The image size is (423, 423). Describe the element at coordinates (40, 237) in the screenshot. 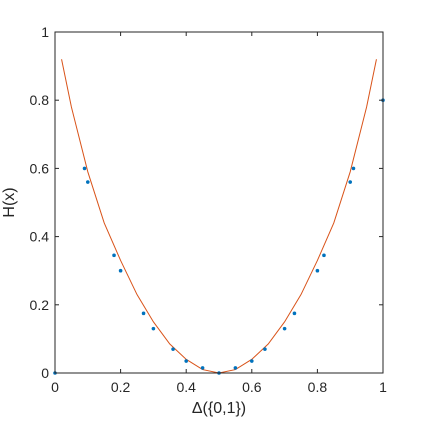

I see `y-tick-label: 0.4` at that location.